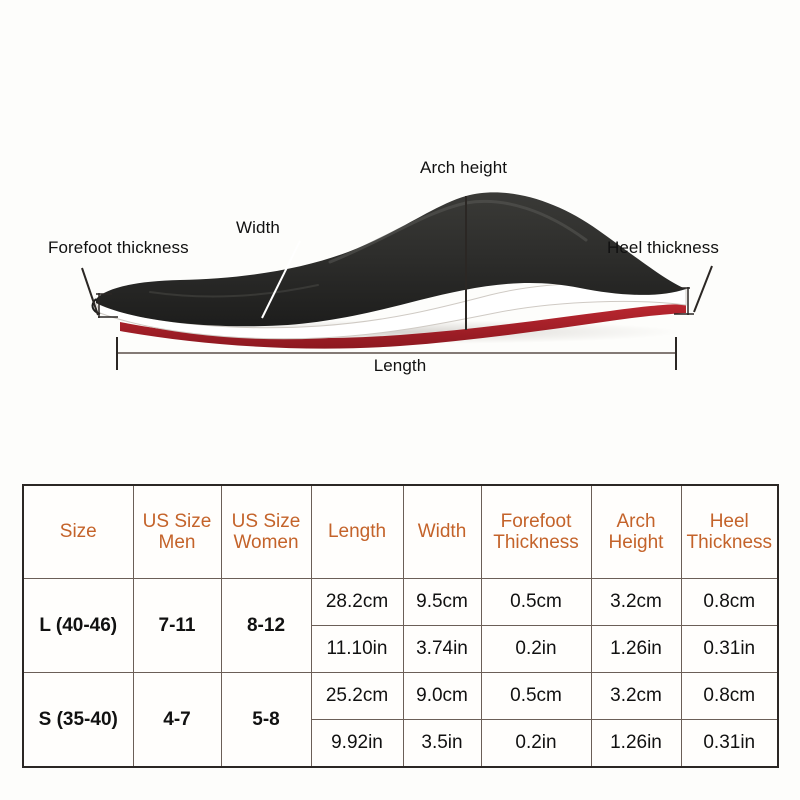 This screenshot has height=800, width=800. What do you see at coordinates (281, 279) in the screenshot?
I see `width-leader-line` at bounding box center [281, 279].